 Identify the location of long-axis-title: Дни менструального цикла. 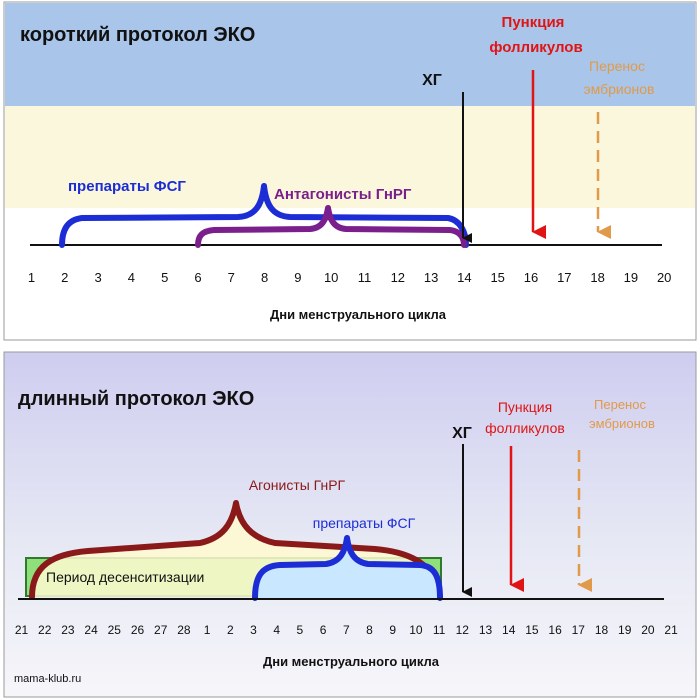
(351, 661).